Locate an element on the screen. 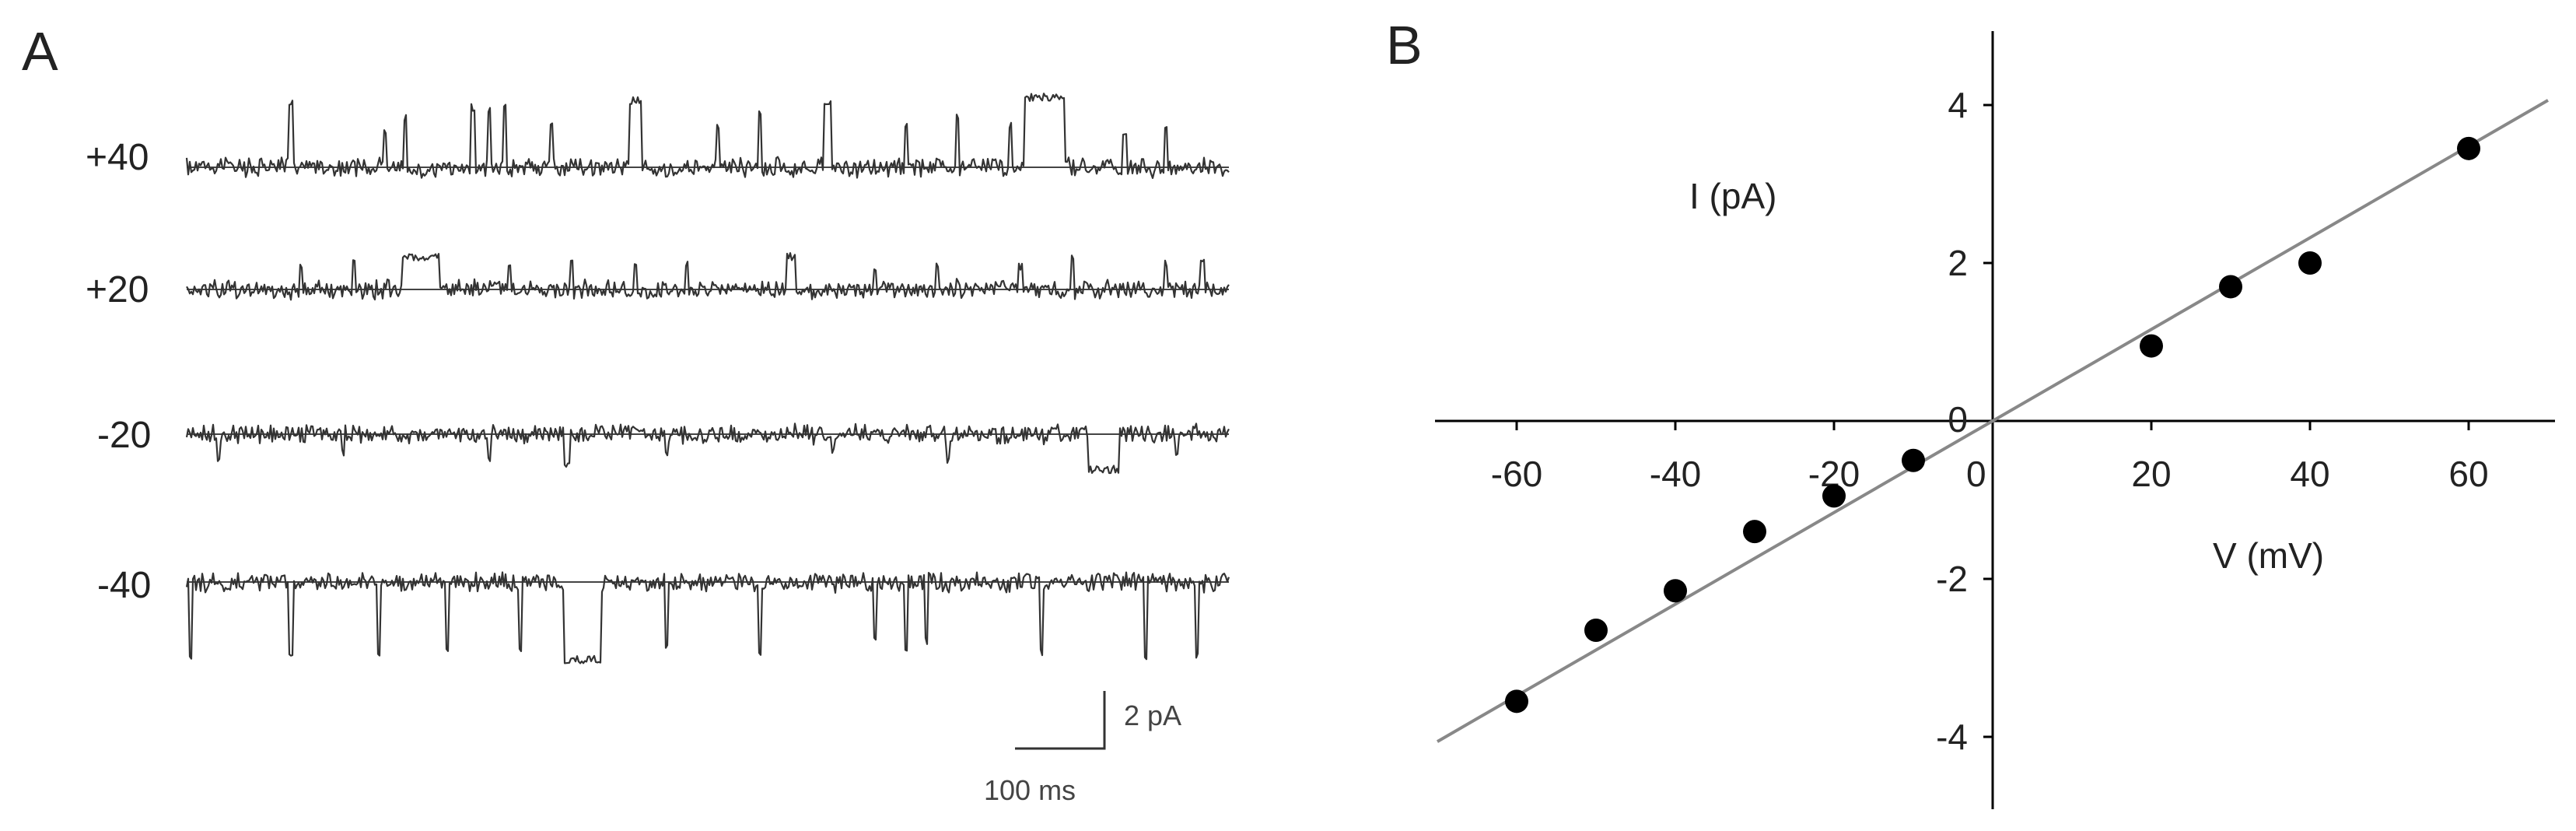 The height and width of the screenshot is (831, 2576). scale-bar-current-label: 2 pA is located at coordinates (1153, 715).